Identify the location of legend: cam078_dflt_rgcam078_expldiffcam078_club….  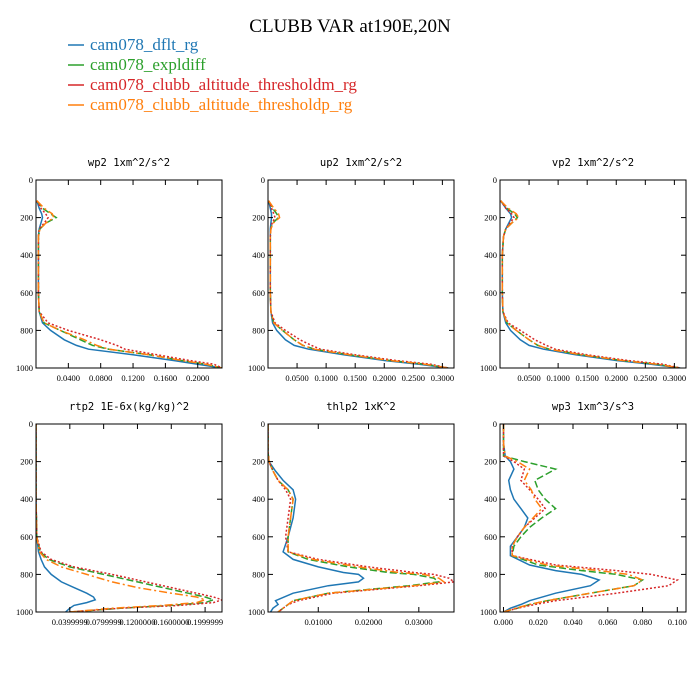
(212, 74).